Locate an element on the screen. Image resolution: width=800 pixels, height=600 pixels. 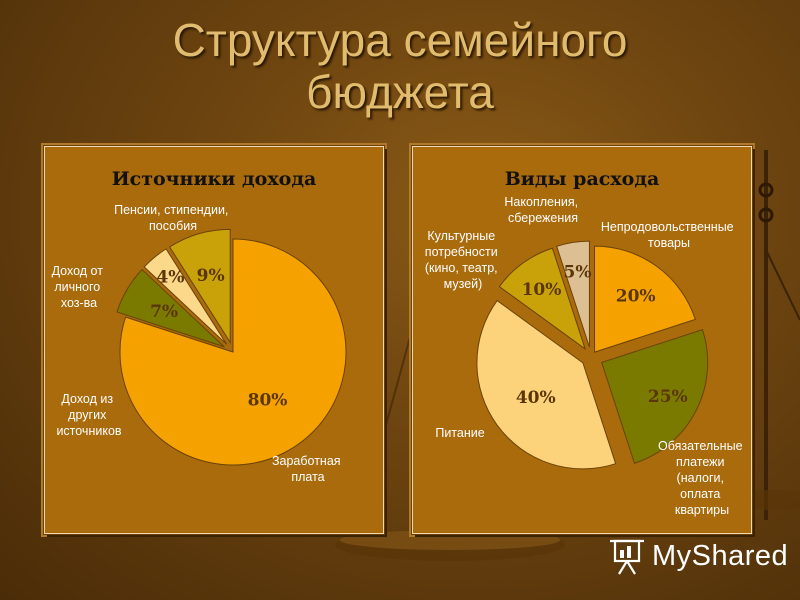
expense-slice-label-1: 25% is located at coordinates (668, 397).